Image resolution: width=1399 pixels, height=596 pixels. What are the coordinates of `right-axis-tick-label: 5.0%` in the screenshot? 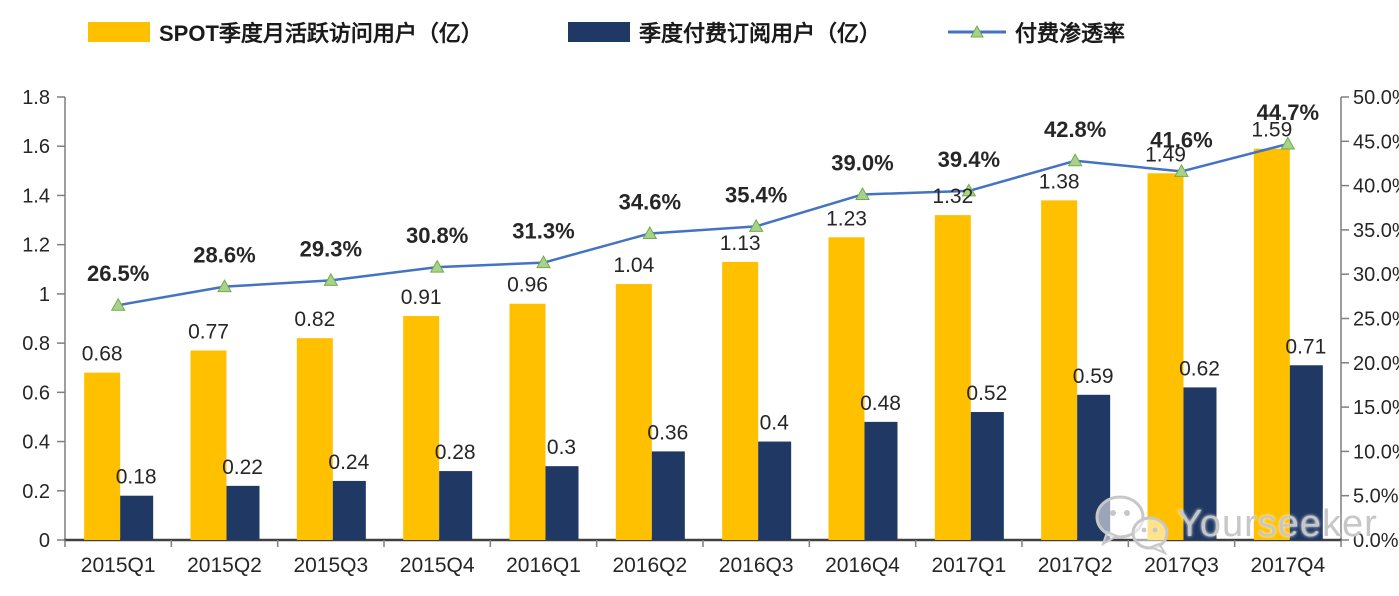 It's located at (1376, 497).